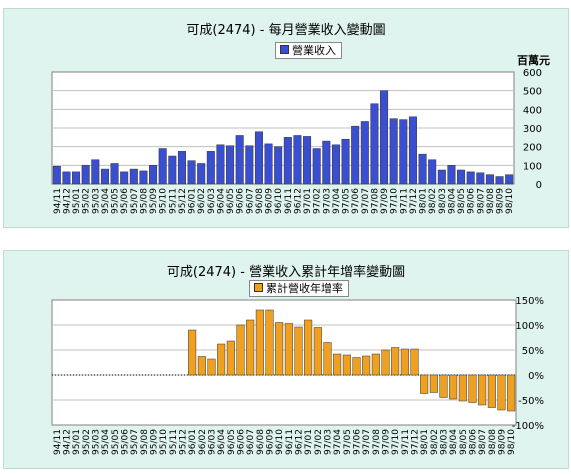 This screenshot has height=476, width=571. I want to click on chart-title: 可成(2474) - 每月營業收入變動圖, so click(286, 30).